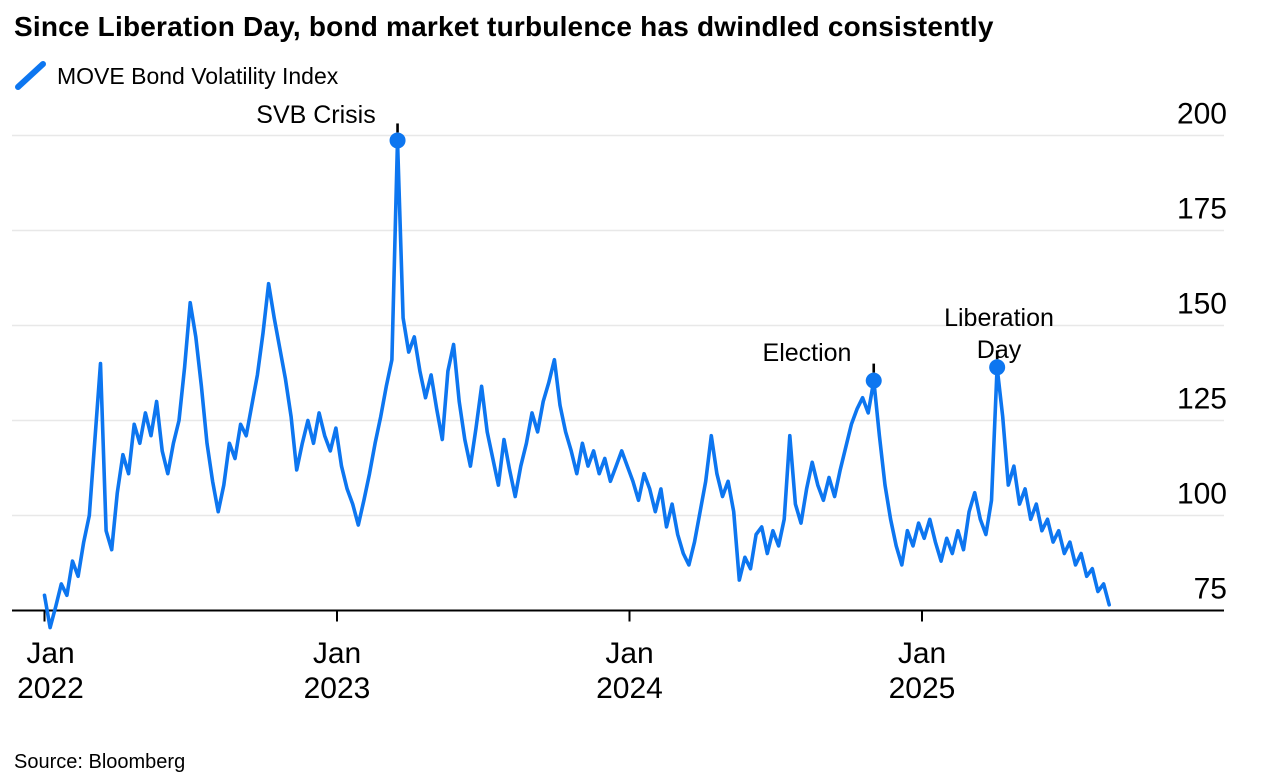 This screenshot has width=1264, height=782. I want to click on legend-label: MOVE Bond Volatility Index, so click(198, 75).